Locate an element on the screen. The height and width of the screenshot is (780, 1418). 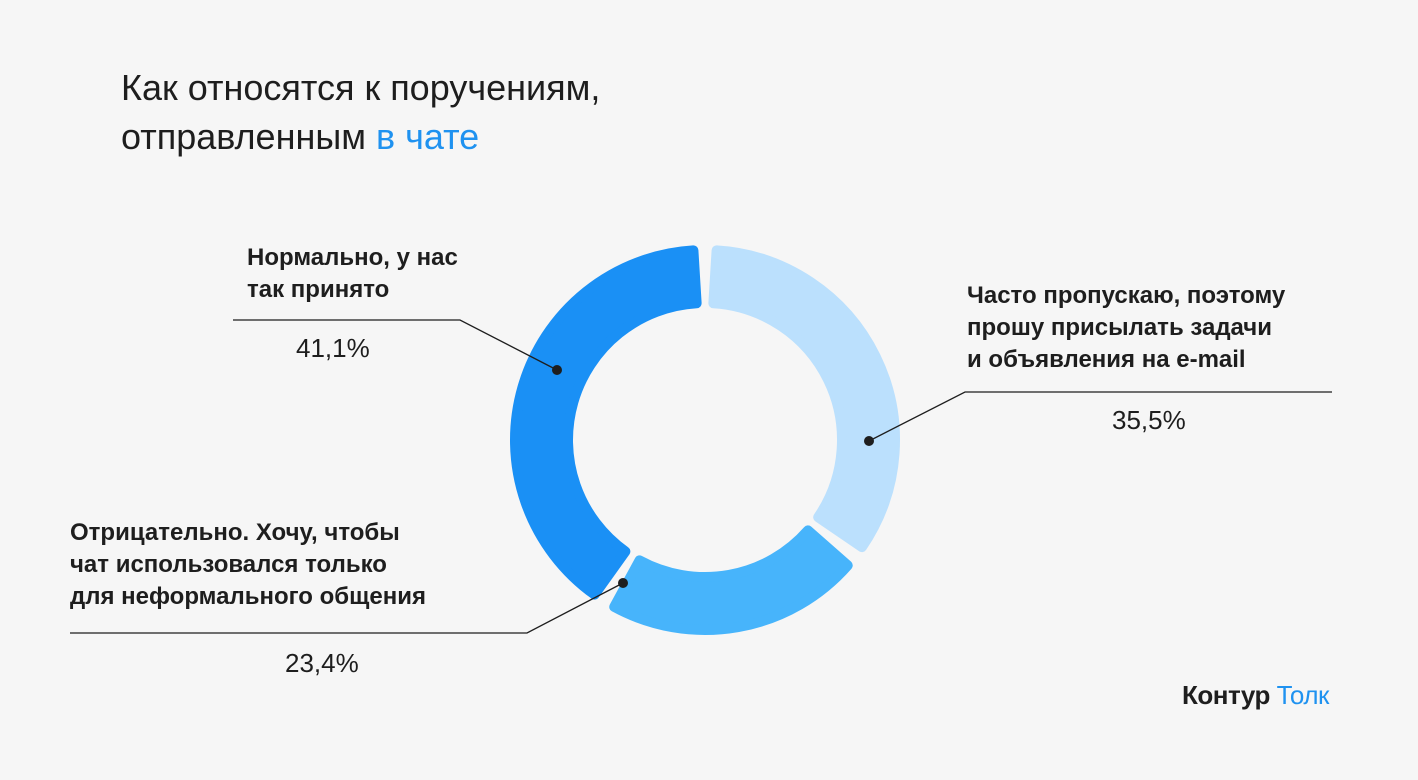
donut-slices is located at coordinates (705, 440).